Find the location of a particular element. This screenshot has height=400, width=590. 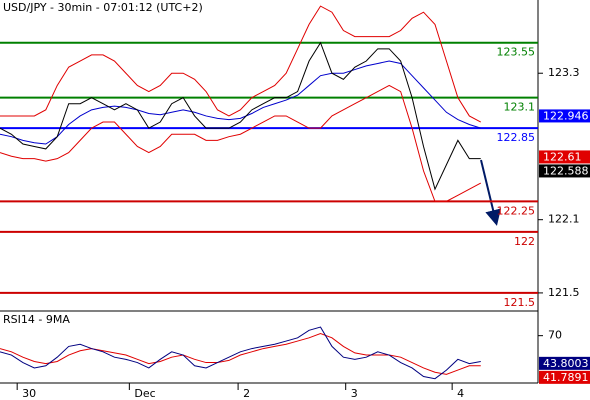

x-tick-label: Dec is located at coordinates (144, 393).